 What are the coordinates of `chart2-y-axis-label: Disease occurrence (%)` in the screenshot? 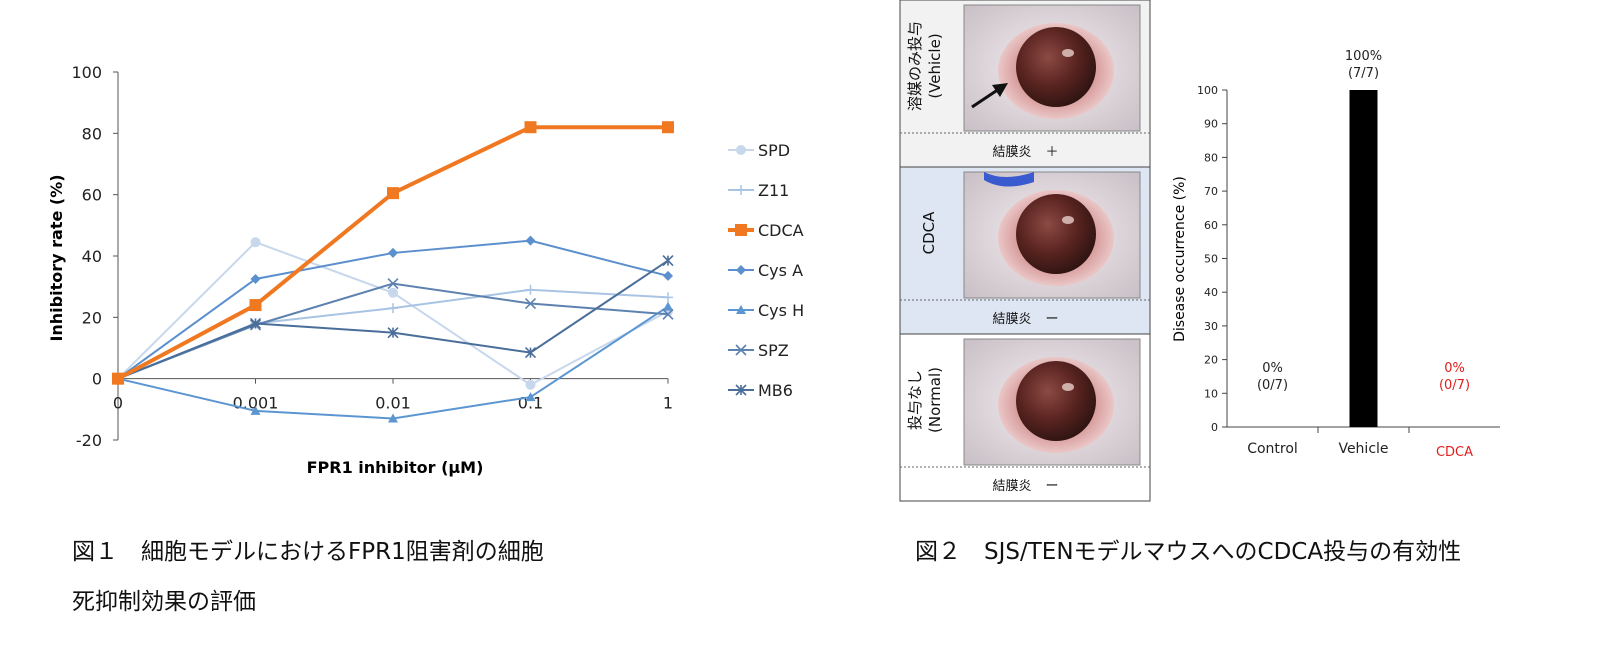 It's located at (1180, 259).